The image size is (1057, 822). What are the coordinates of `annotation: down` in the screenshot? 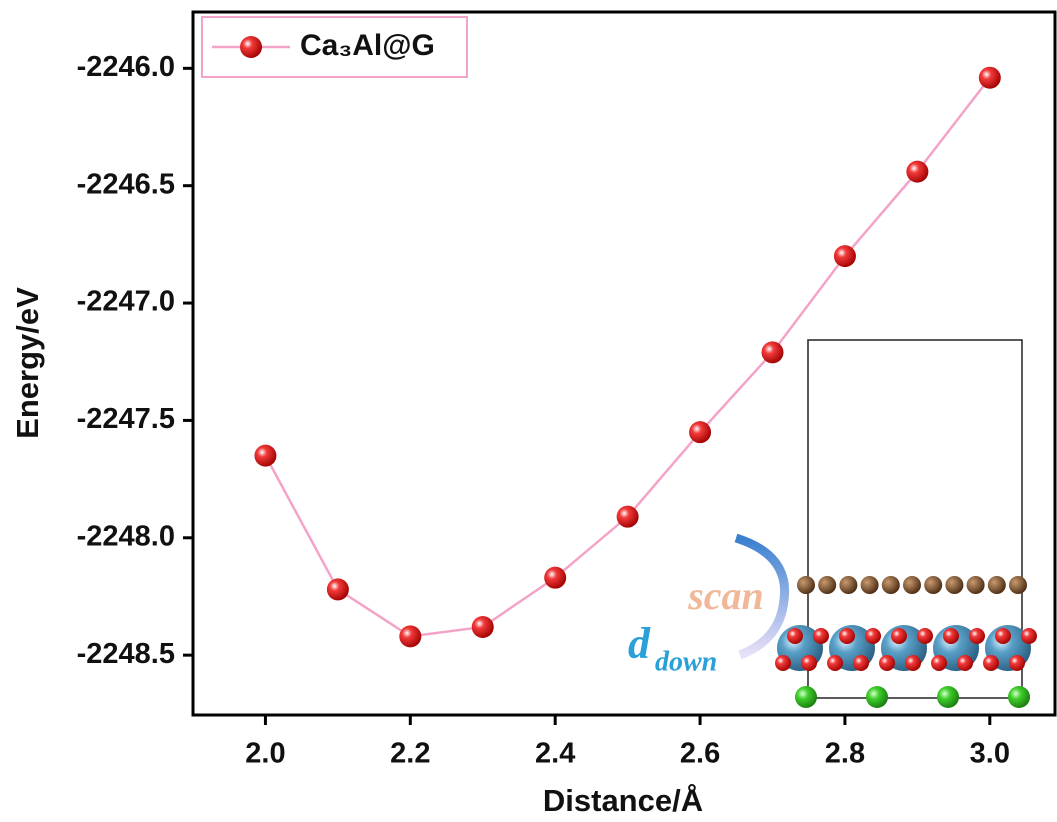 It's located at (686, 661).